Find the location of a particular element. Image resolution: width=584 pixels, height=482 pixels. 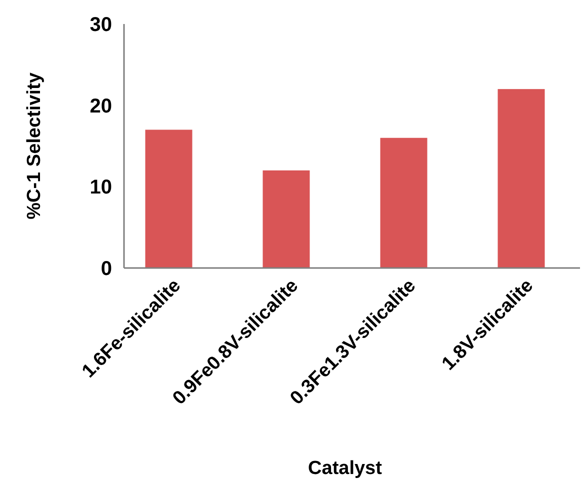

y-tick-label: 0 is located at coordinates (106, 269).